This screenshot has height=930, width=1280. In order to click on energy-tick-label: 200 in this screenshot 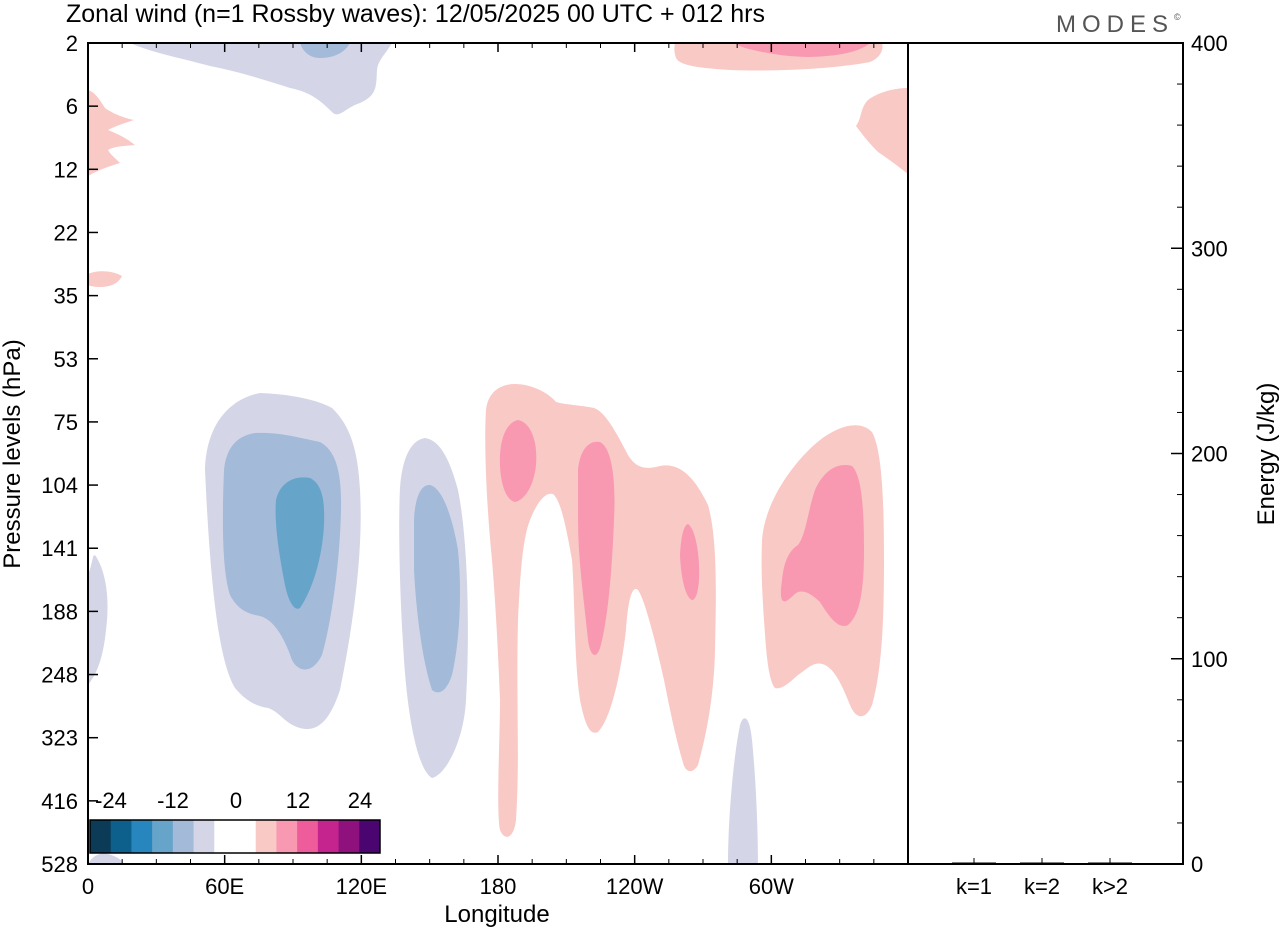, I will do `click(1209, 454)`.